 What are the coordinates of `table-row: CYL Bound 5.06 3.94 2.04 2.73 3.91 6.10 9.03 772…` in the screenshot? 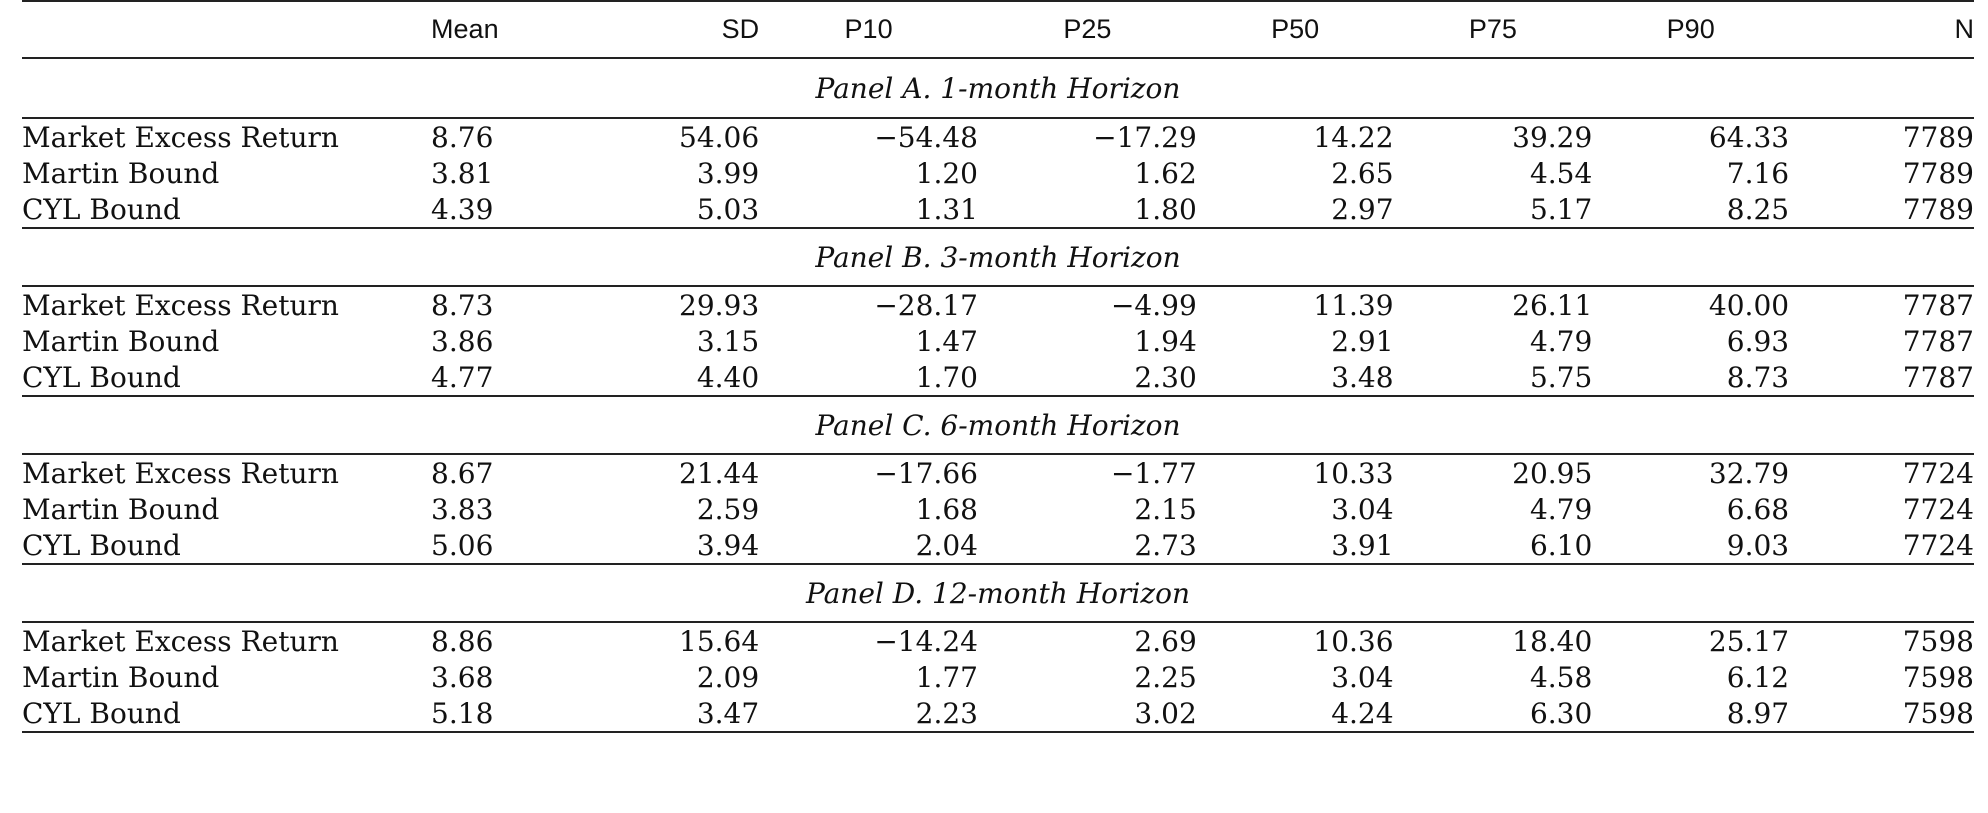 It's located at (998, 546).